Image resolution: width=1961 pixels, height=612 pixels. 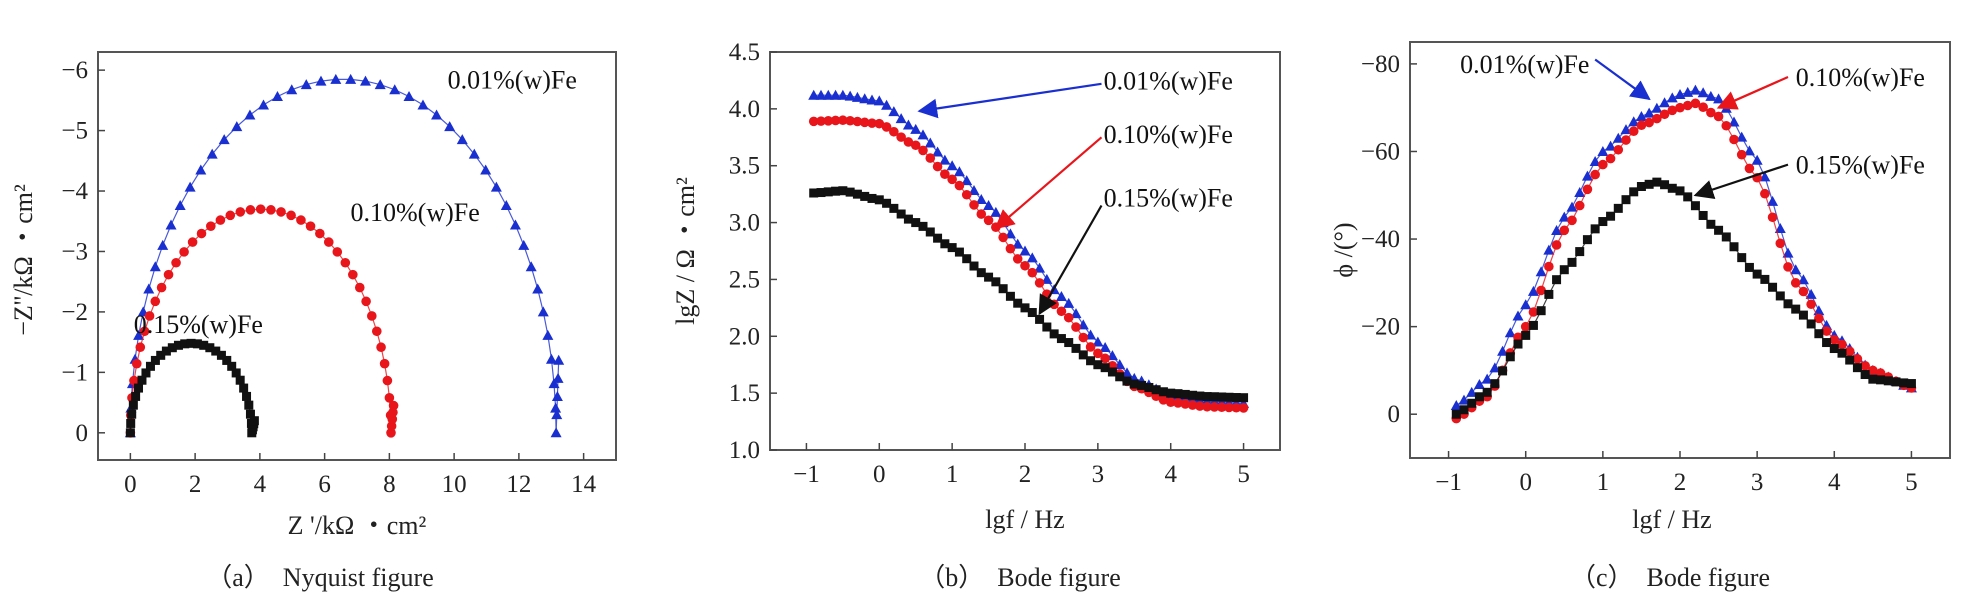 What do you see at coordinates (1757, 482) in the screenshot?
I see `x-tick-label: 3` at bounding box center [1757, 482].